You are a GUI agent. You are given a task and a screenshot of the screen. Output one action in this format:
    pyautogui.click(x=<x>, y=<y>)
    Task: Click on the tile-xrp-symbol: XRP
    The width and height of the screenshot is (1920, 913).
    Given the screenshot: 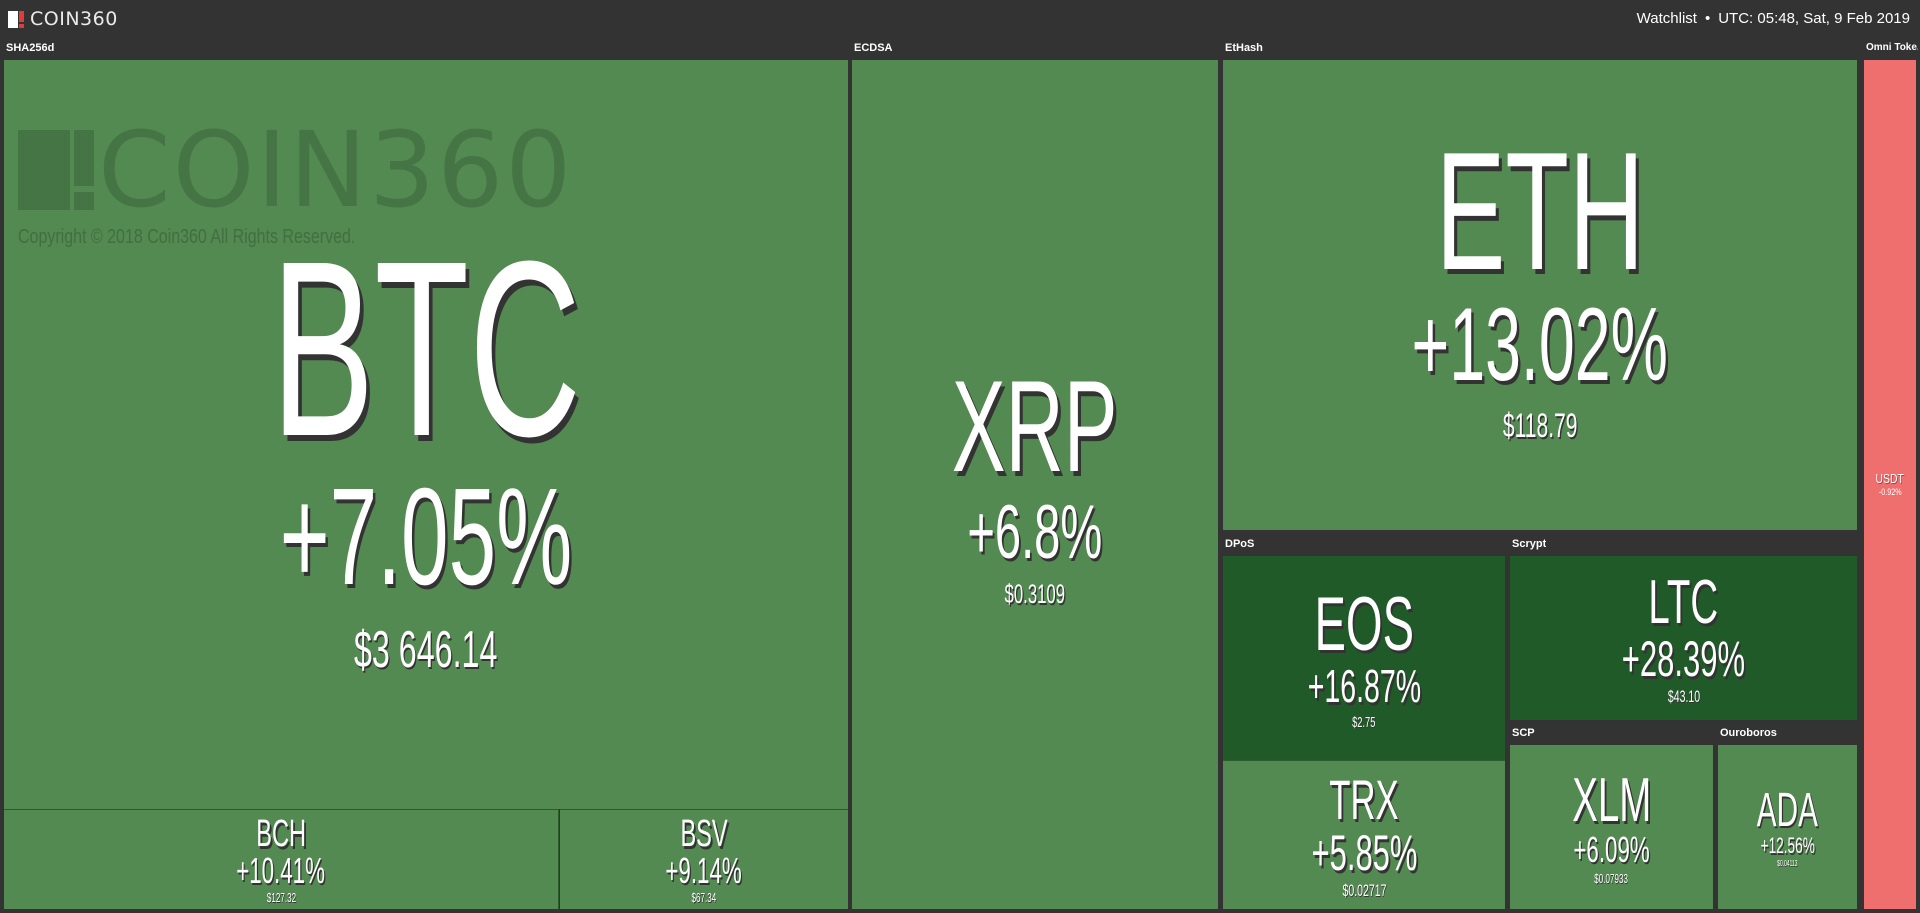 What is the action you would take?
    pyautogui.click(x=1035, y=426)
    